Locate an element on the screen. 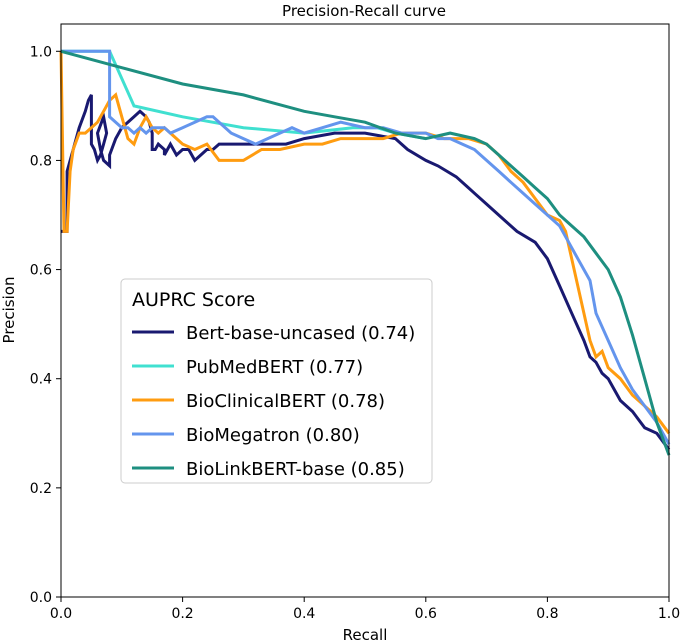  y-tick-label: 0.6 is located at coordinates (41, 271).